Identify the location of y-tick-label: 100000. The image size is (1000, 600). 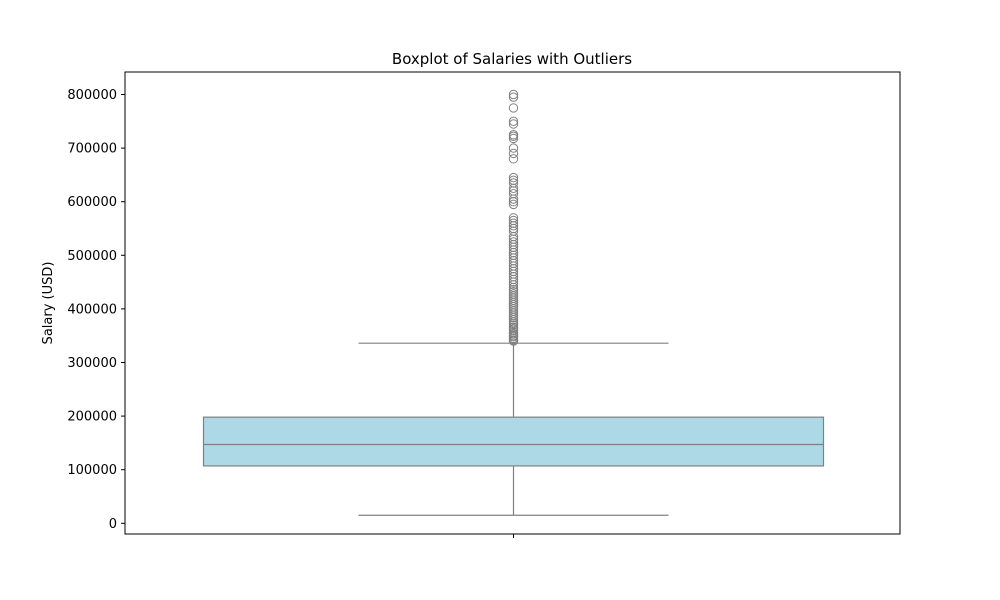
(92, 470).